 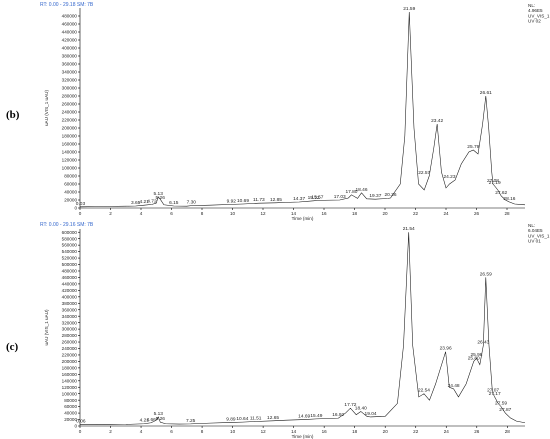 I want to click on panel-label: (b), so click(x=13, y=115).